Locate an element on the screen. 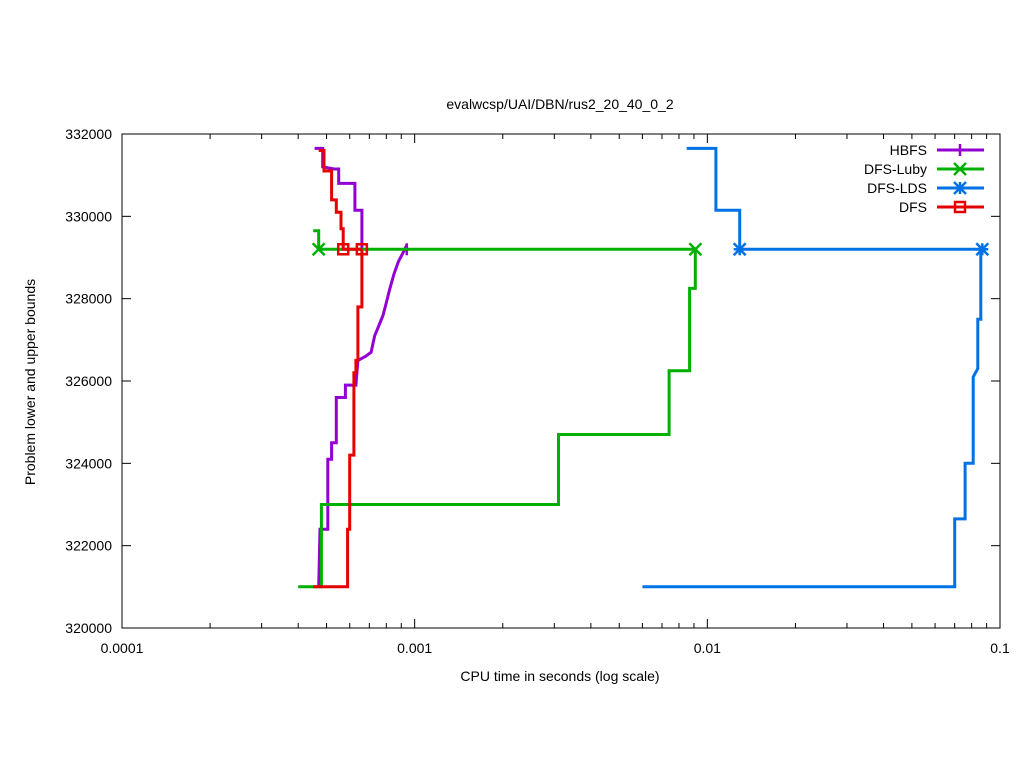  series-dfs-upper-line is located at coordinates (340, 200).